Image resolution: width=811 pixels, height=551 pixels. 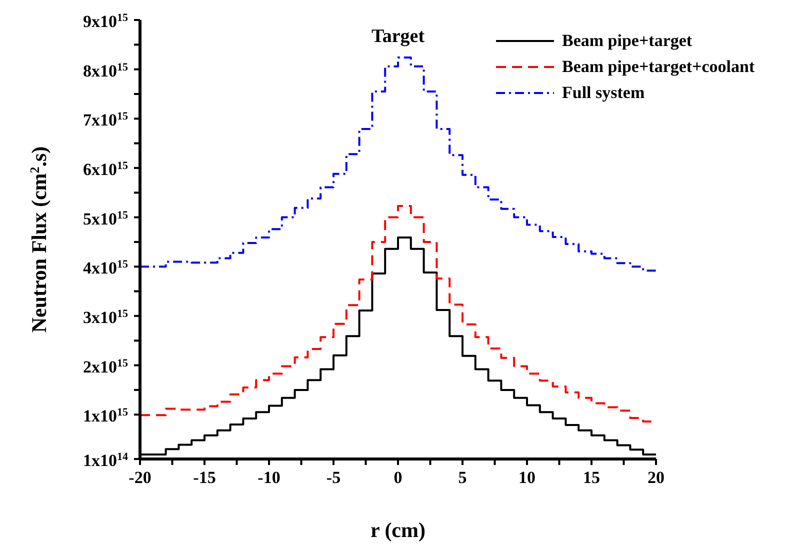 What do you see at coordinates (105, 416) in the screenshot?
I see `y-tick-label: 1x10$^{15}$` at bounding box center [105, 416].